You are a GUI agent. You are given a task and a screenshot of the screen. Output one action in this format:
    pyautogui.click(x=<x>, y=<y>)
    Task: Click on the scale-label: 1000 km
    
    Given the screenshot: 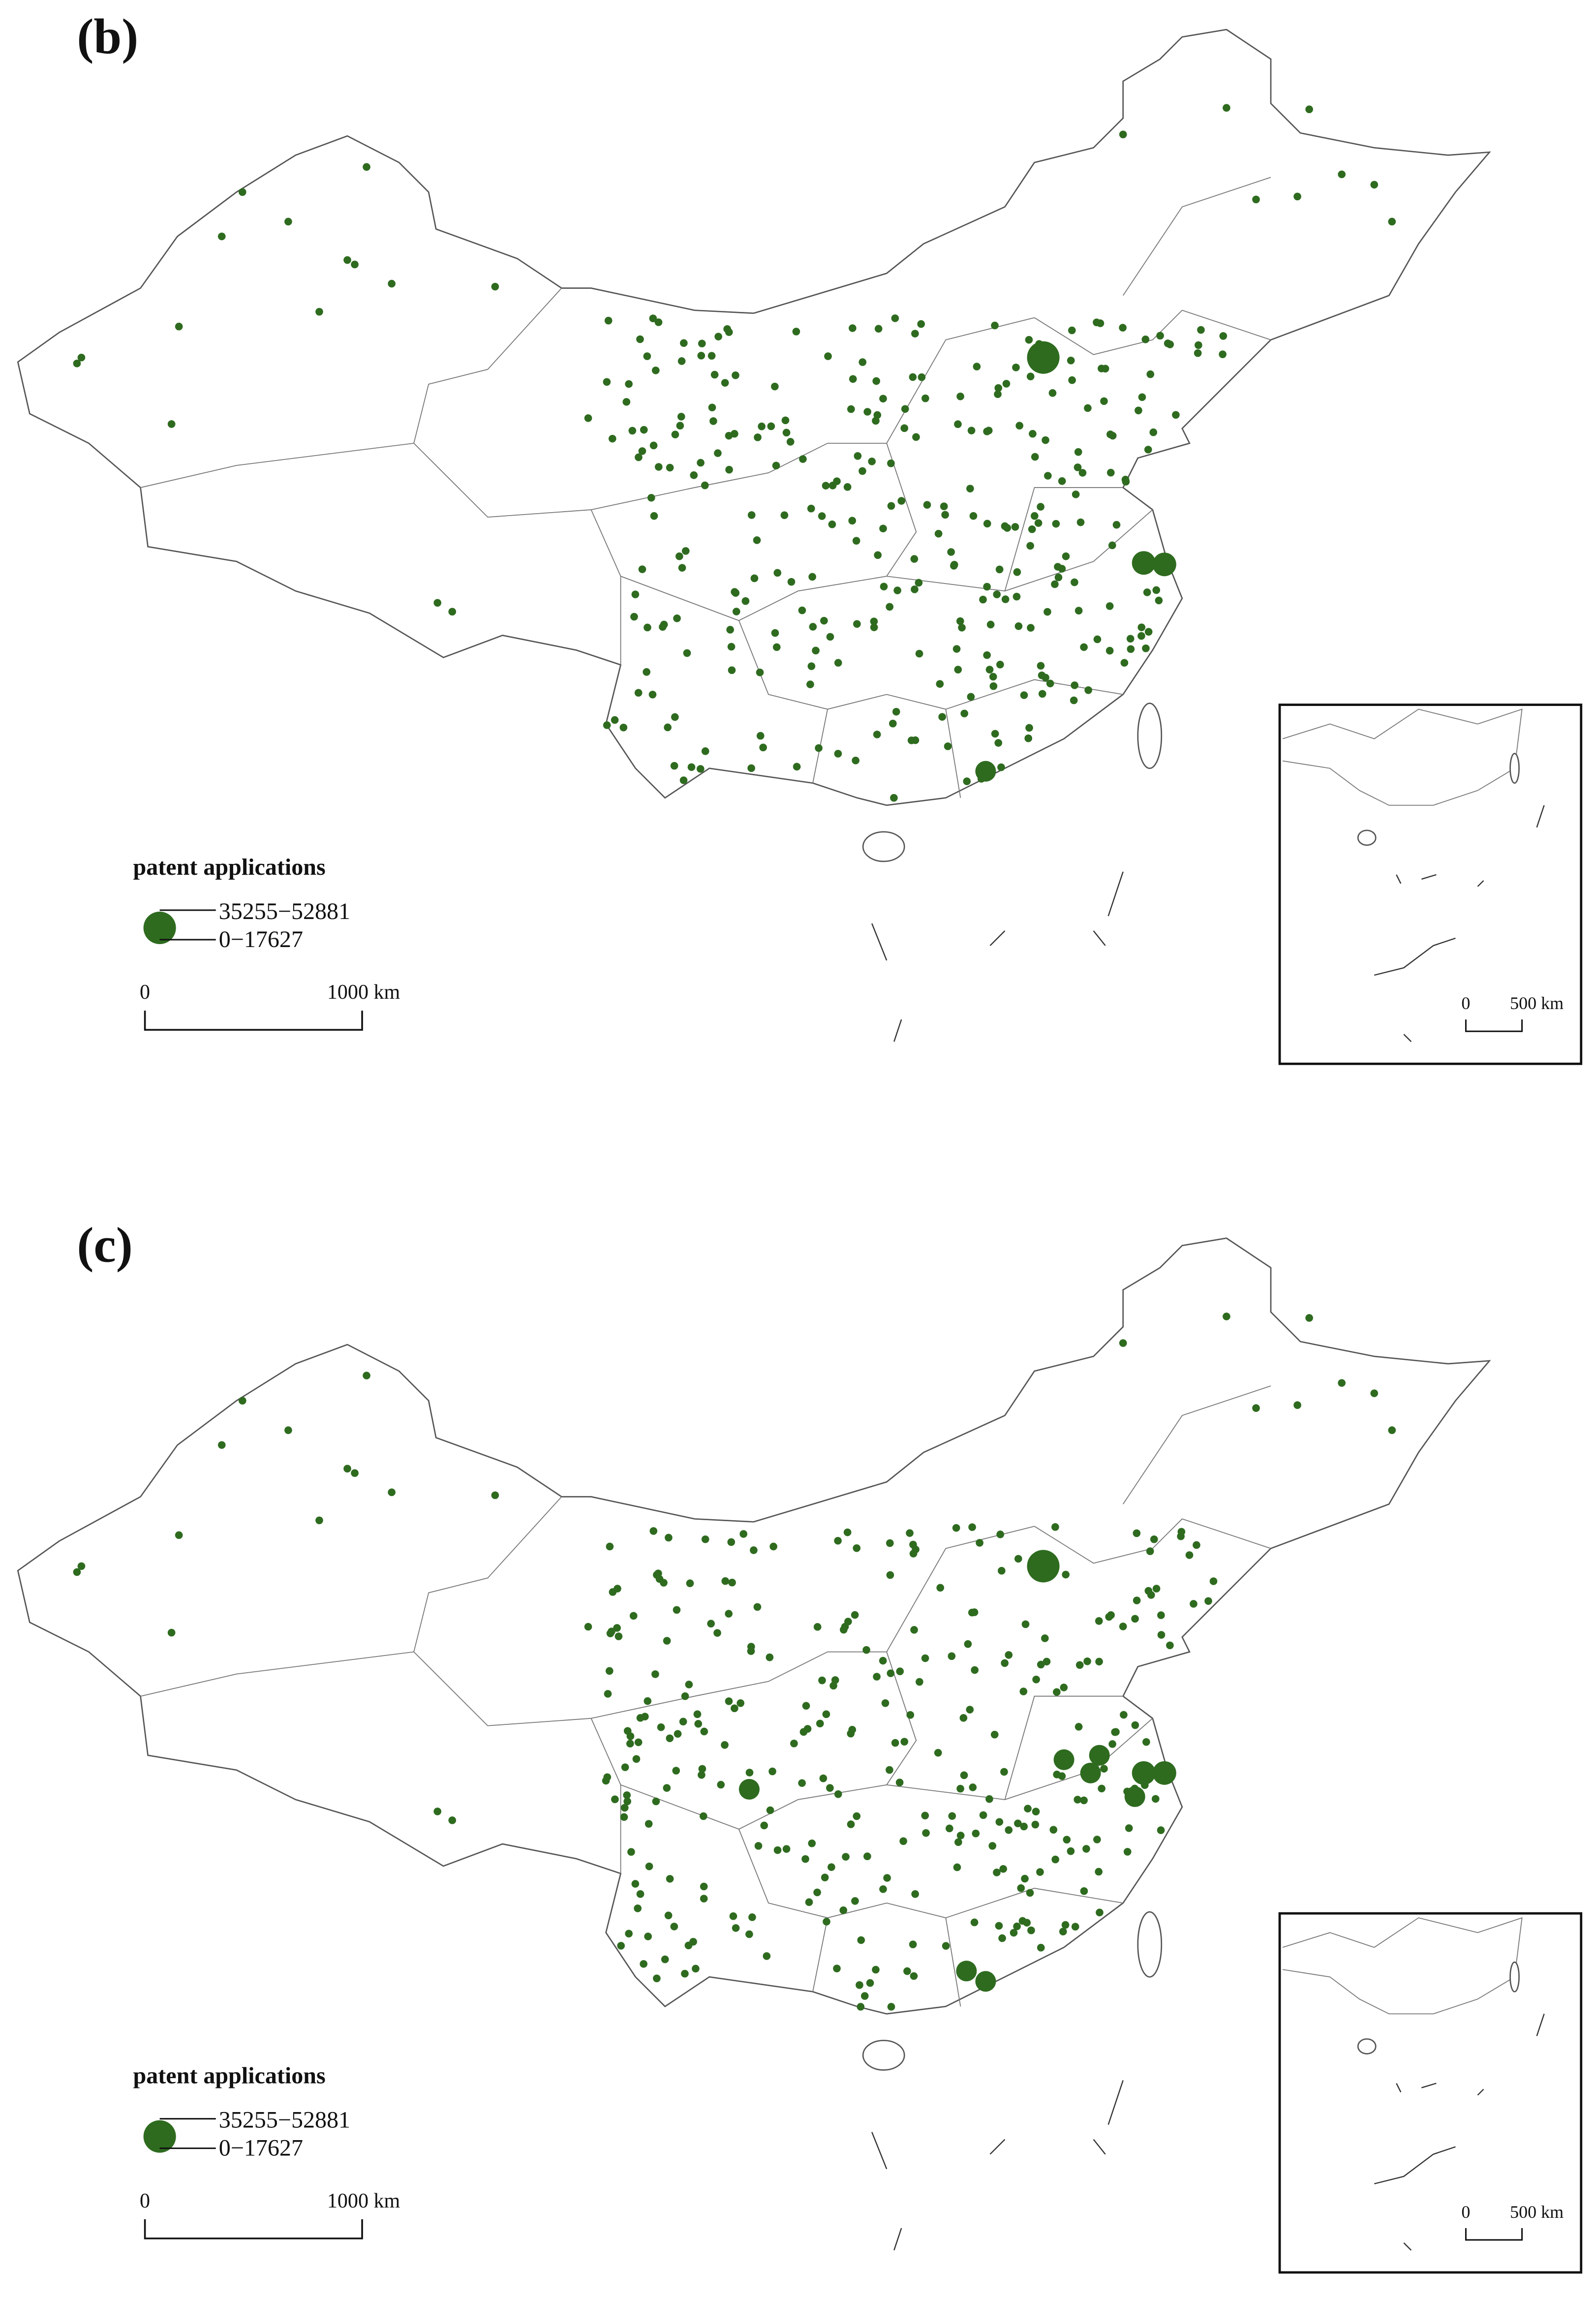 What is the action you would take?
    pyautogui.click(x=363, y=2201)
    